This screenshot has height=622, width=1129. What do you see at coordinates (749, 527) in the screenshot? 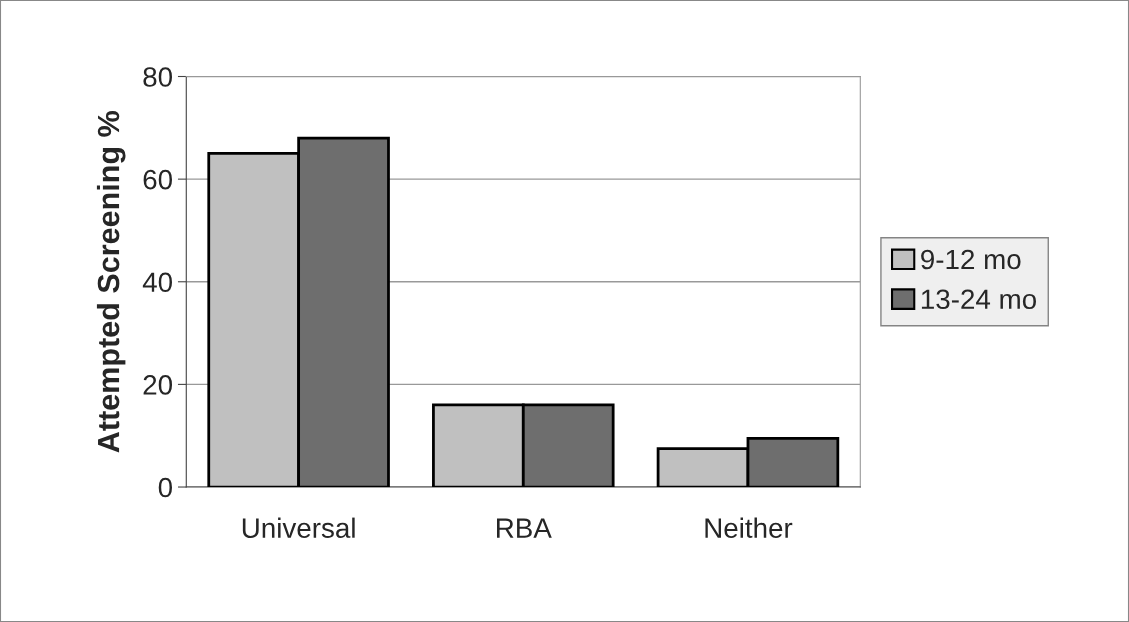
I see `x-tick-label: Neither` at bounding box center [749, 527].